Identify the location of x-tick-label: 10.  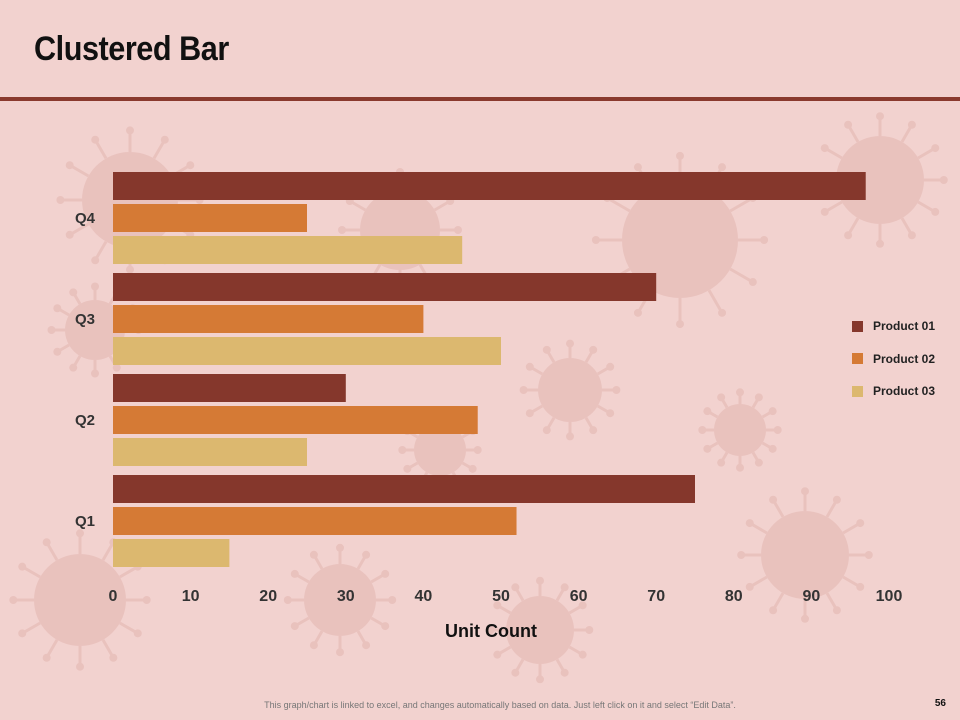
(191, 596).